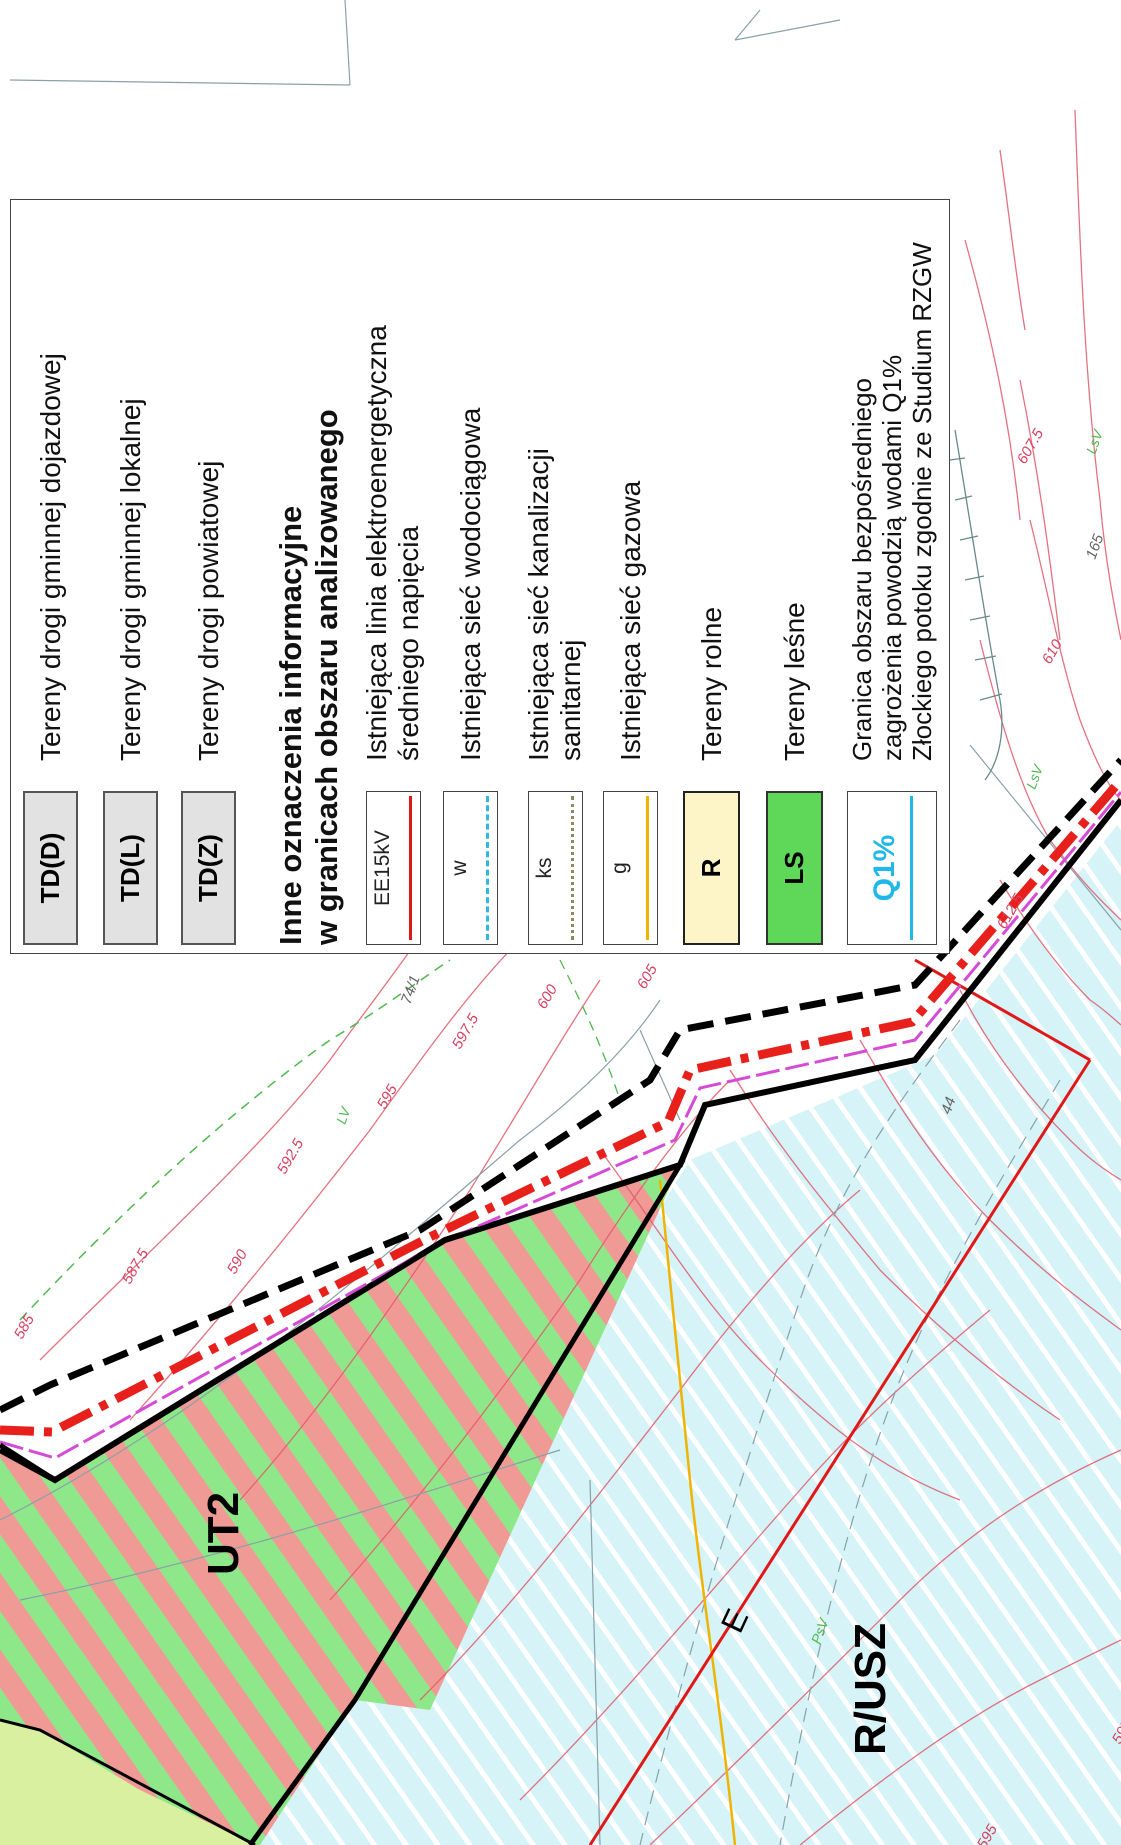 The height and width of the screenshot is (1845, 1121). What do you see at coordinates (459, 868) in the screenshot?
I see `legend-code-water: w` at bounding box center [459, 868].